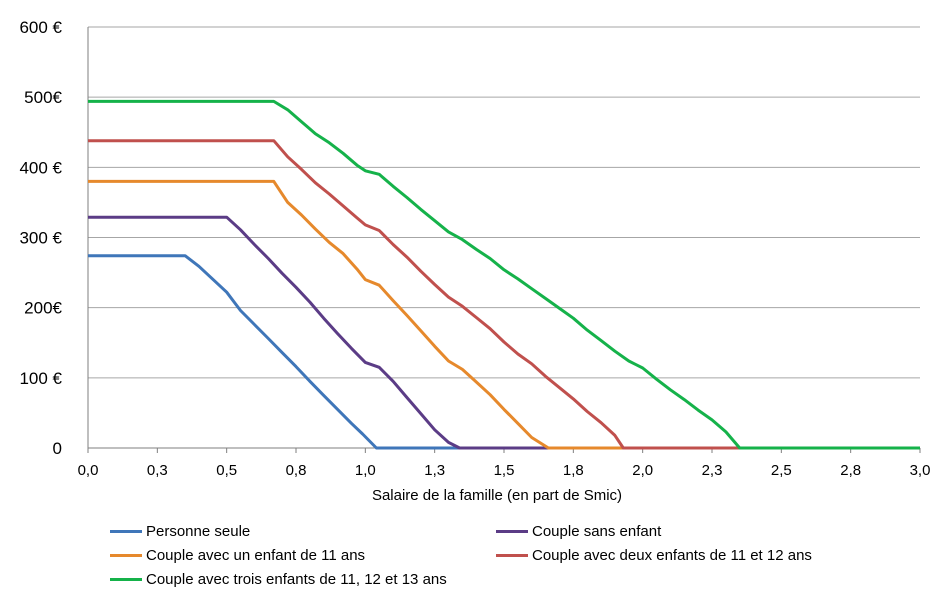  I want to click on y-tick-label: 200€, so click(43, 308).